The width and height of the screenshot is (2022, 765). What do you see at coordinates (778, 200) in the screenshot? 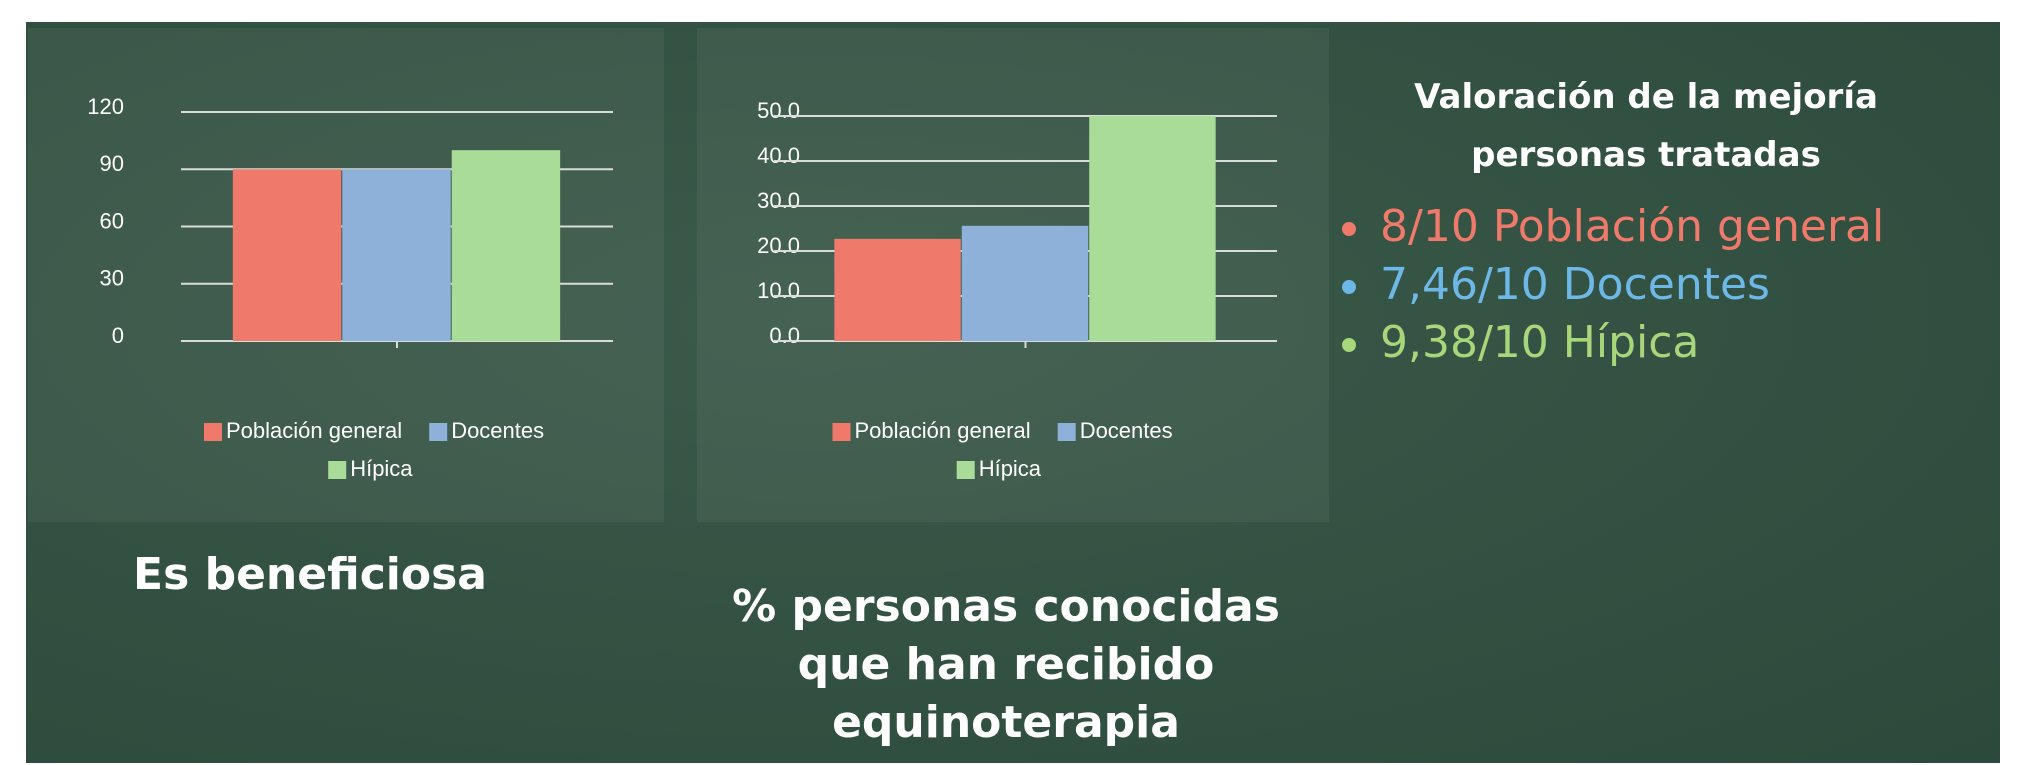
I see `y-tick-label: 30.0` at bounding box center [778, 200].